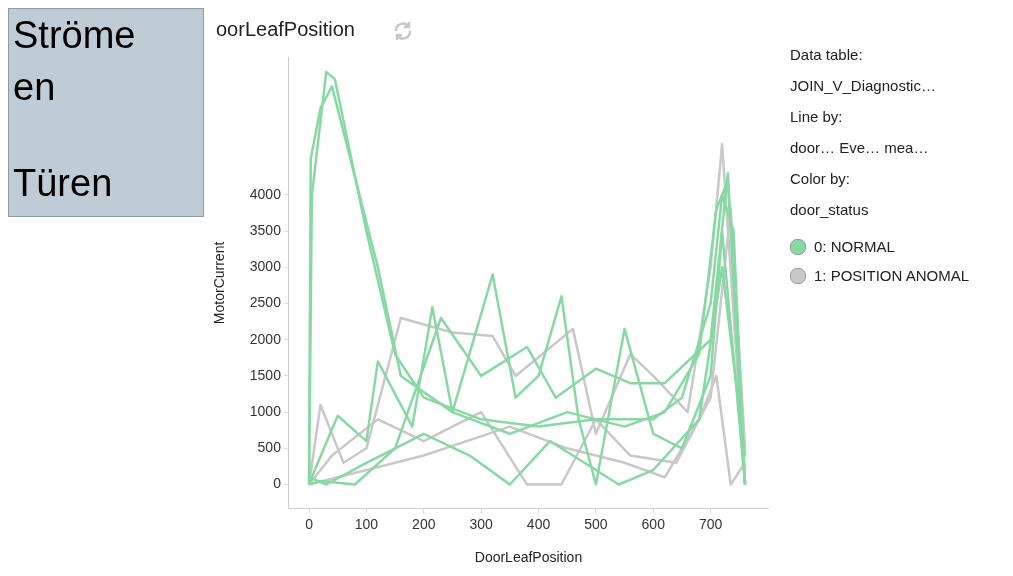 The width and height of the screenshot is (1013, 576). Describe the element at coordinates (265, 266) in the screenshot. I see `y-tick-label: 3000` at that location.